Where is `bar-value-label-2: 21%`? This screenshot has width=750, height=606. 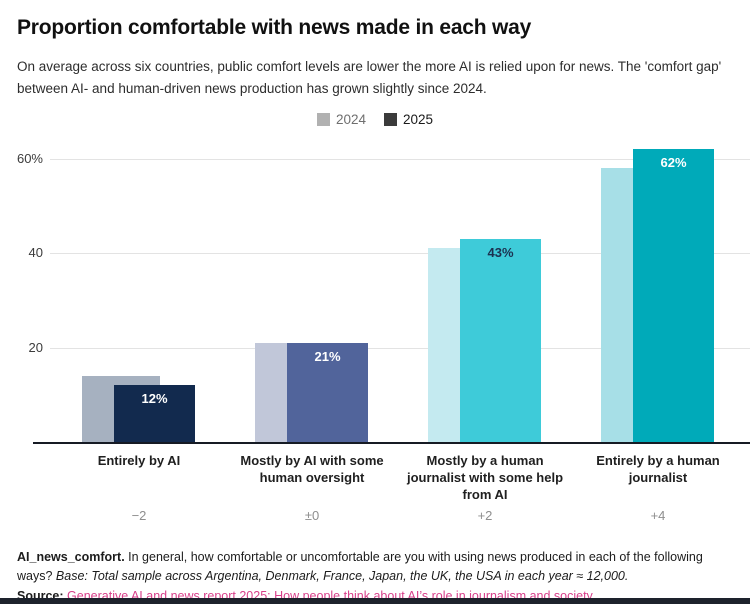 bar-value-label-2: 21% is located at coordinates (327, 356).